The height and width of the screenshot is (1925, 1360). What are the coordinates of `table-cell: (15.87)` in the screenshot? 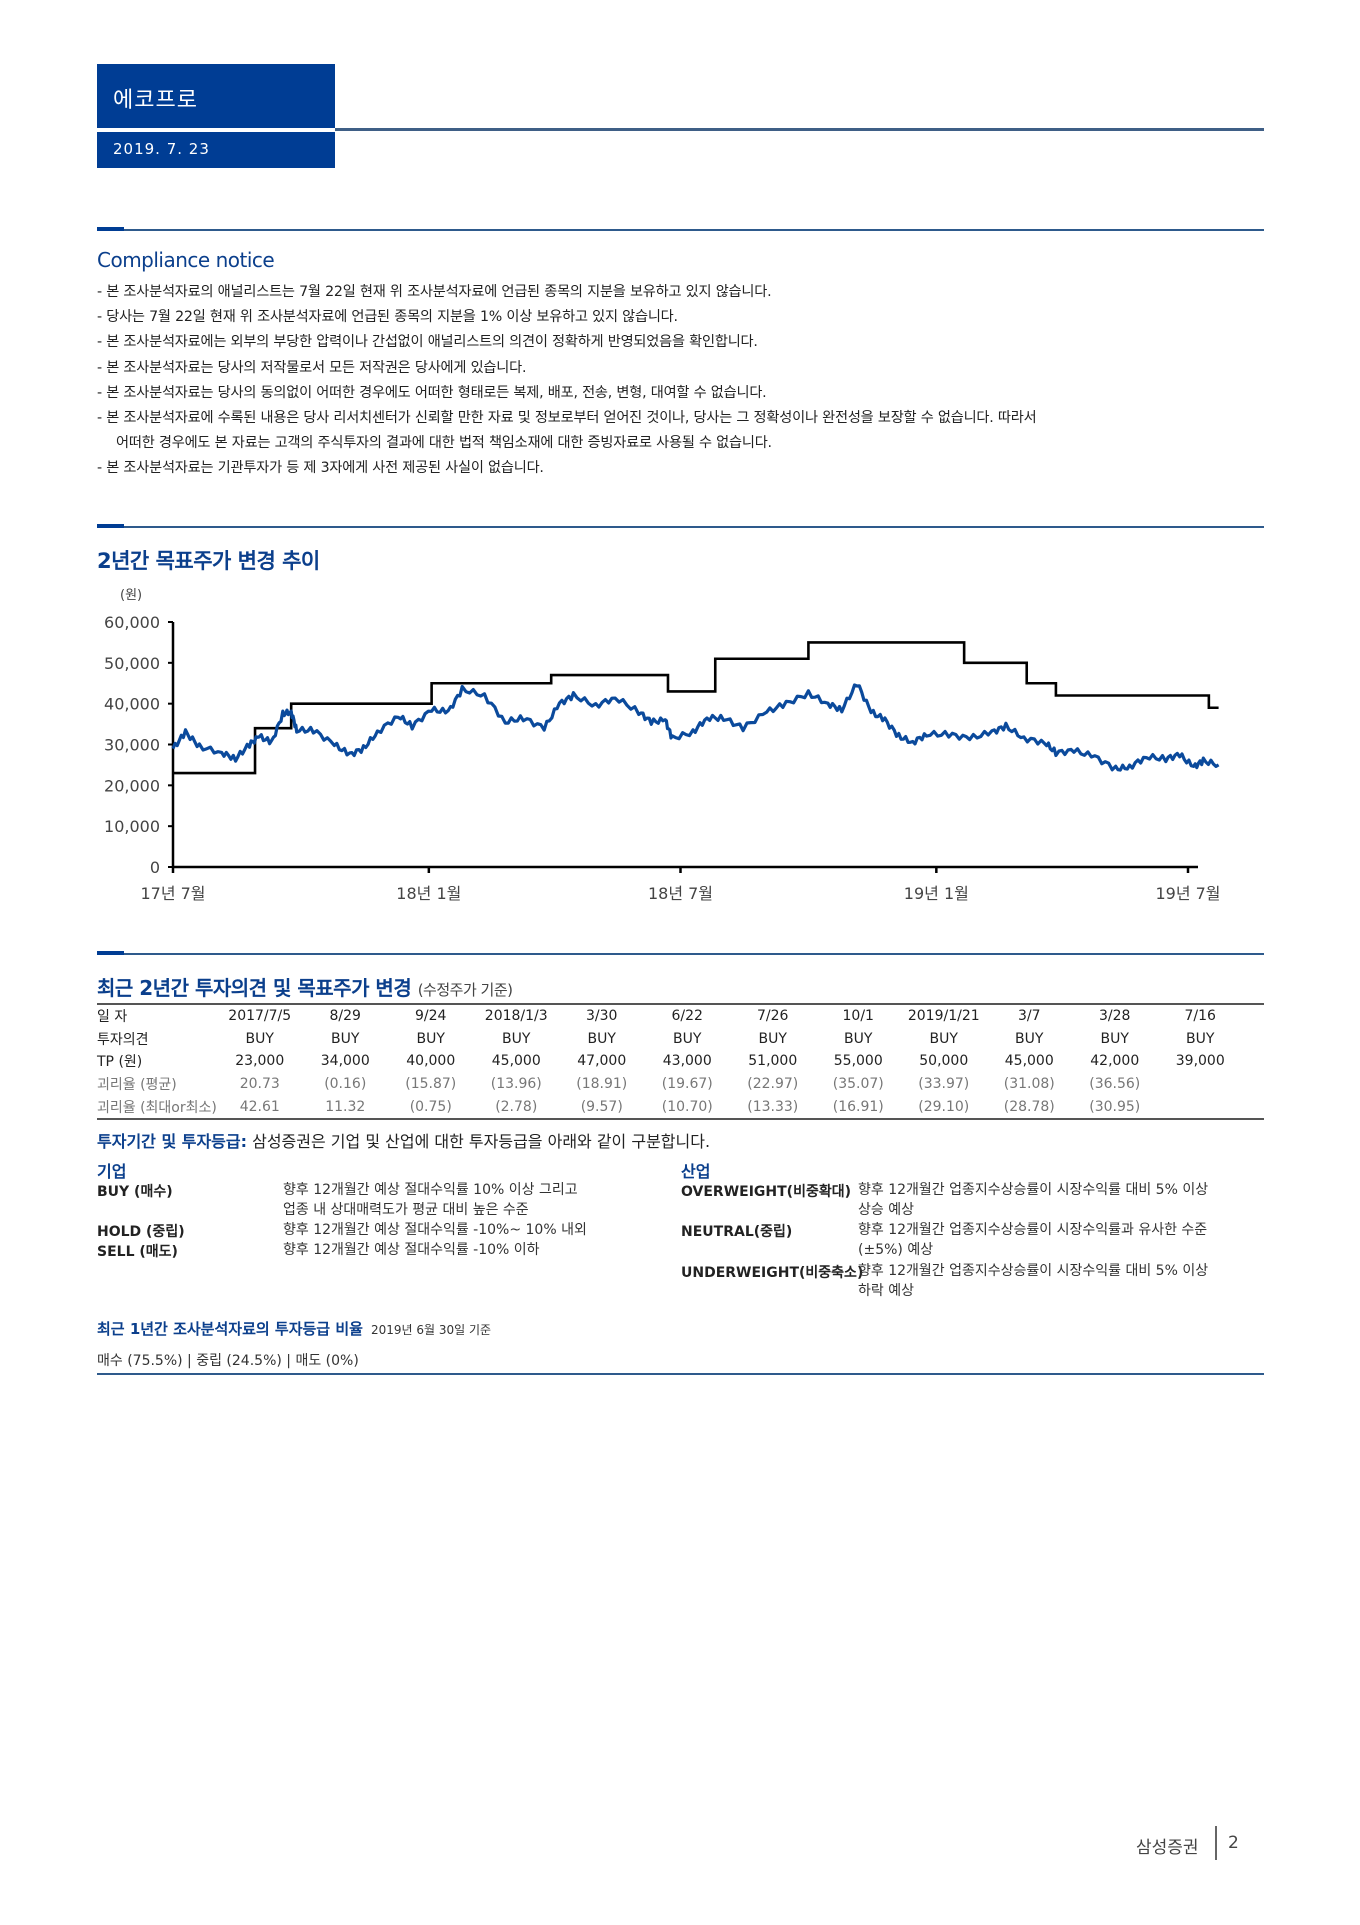 It's located at (431, 1084).